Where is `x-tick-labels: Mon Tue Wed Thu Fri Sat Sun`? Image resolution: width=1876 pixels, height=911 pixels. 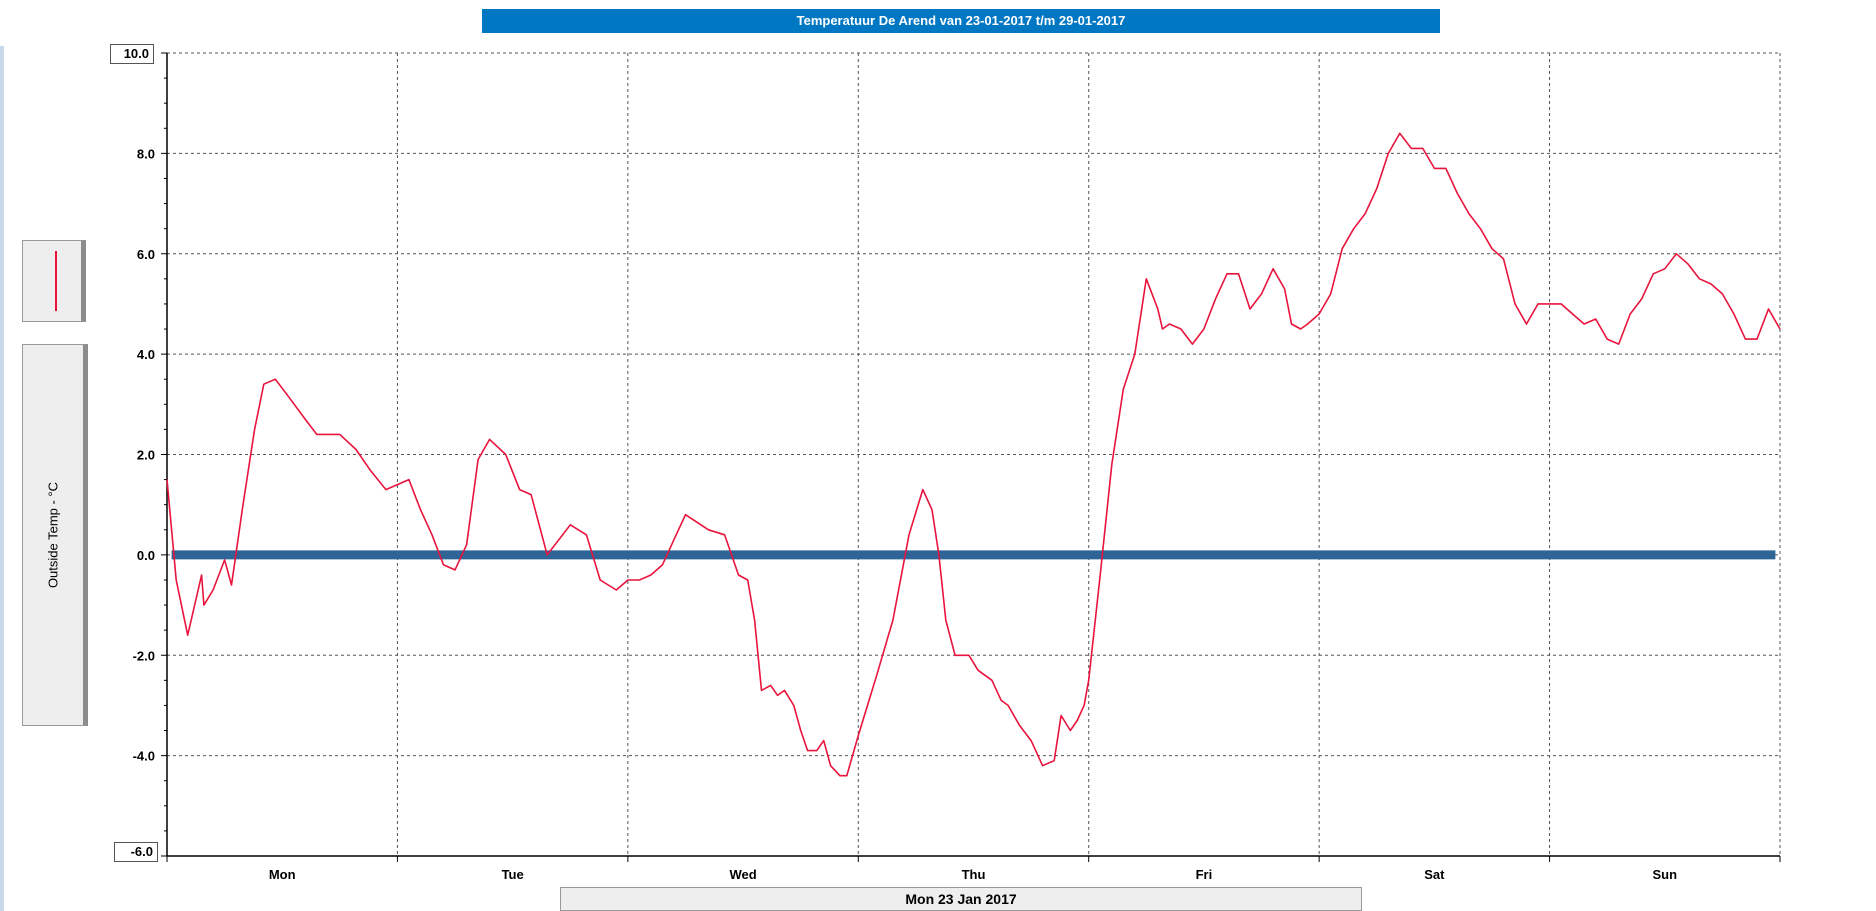
x-tick-labels: Mon Tue Wed Thu Fri Sat Sun is located at coordinates (973, 874).